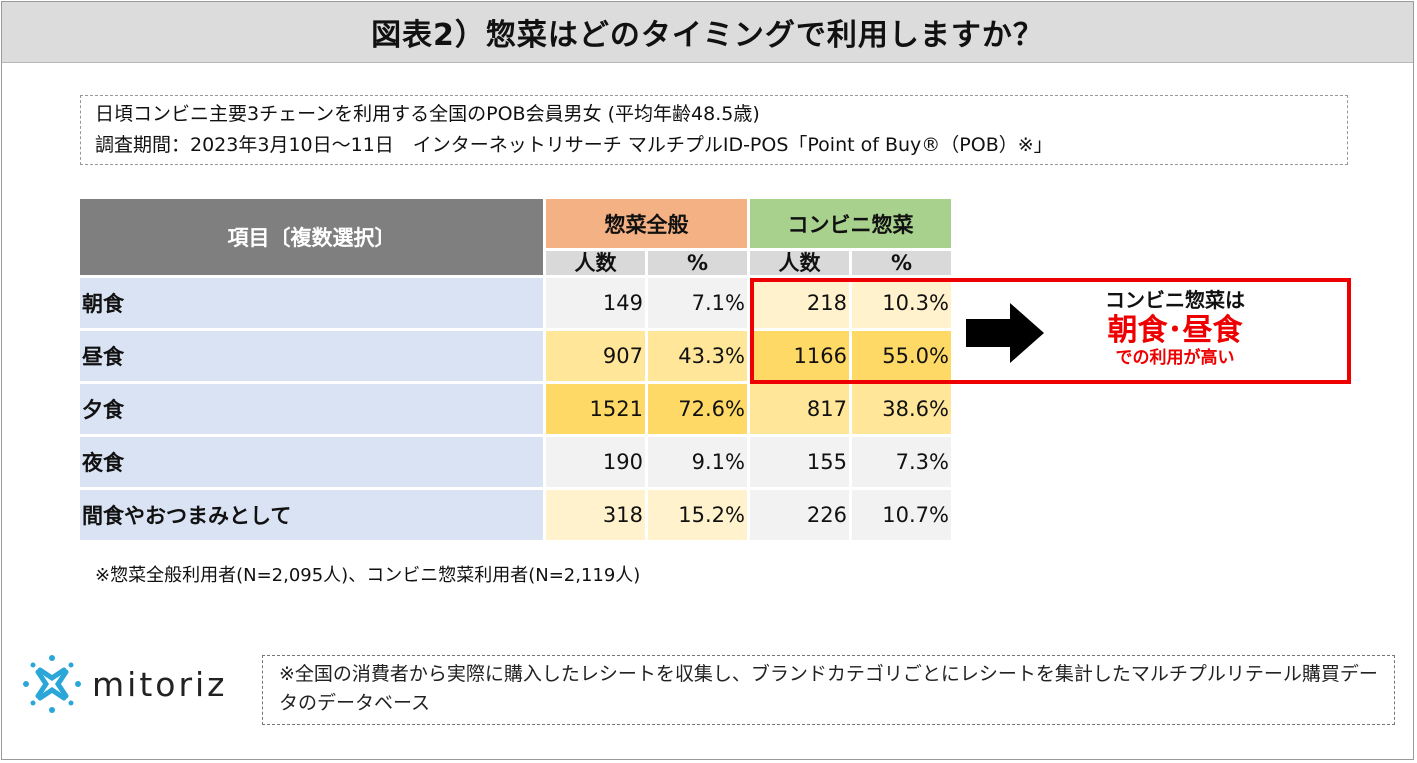 This screenshot has height=763, width=1417. I want to click on cell-souzai-pct: 15.2%, so click(697, 515).